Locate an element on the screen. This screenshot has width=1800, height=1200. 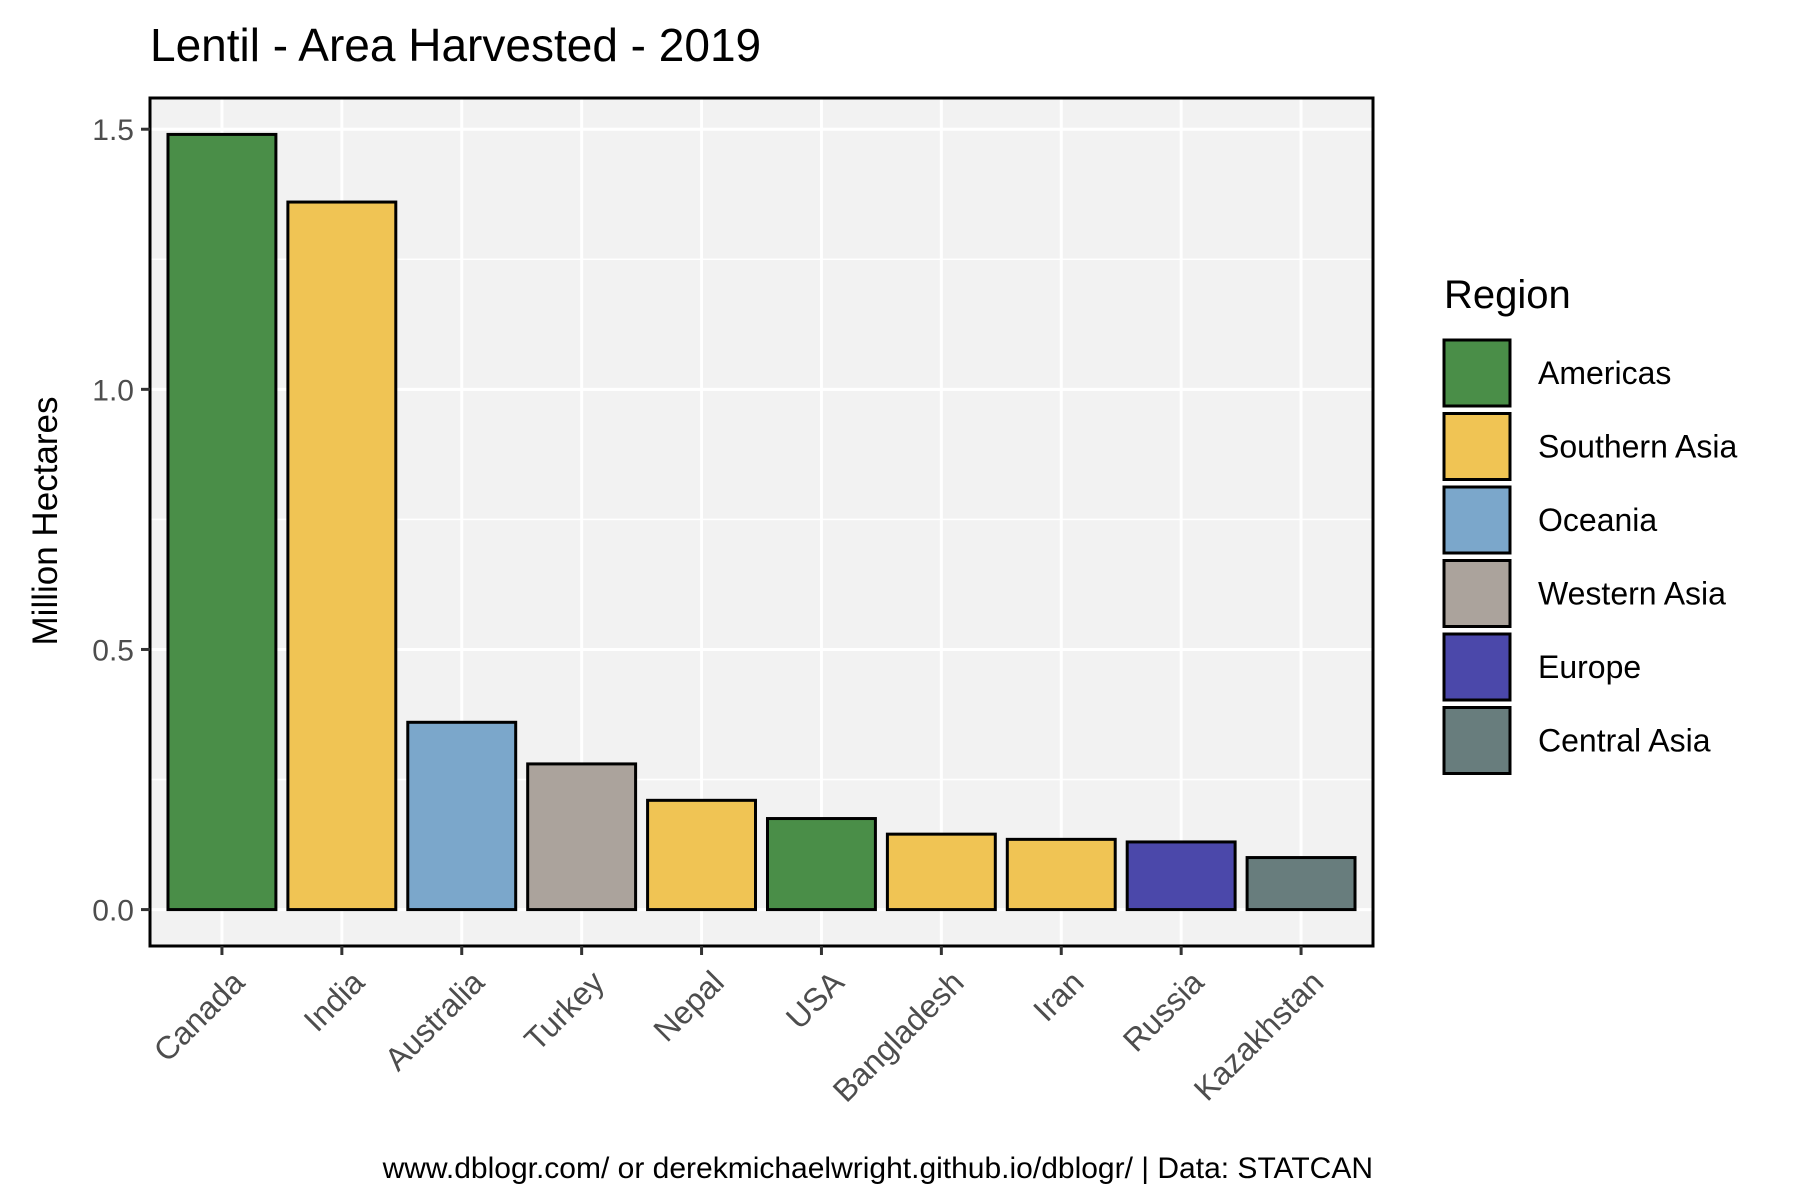
legend-label: Central Asia is located at coordinates (1624, 741).